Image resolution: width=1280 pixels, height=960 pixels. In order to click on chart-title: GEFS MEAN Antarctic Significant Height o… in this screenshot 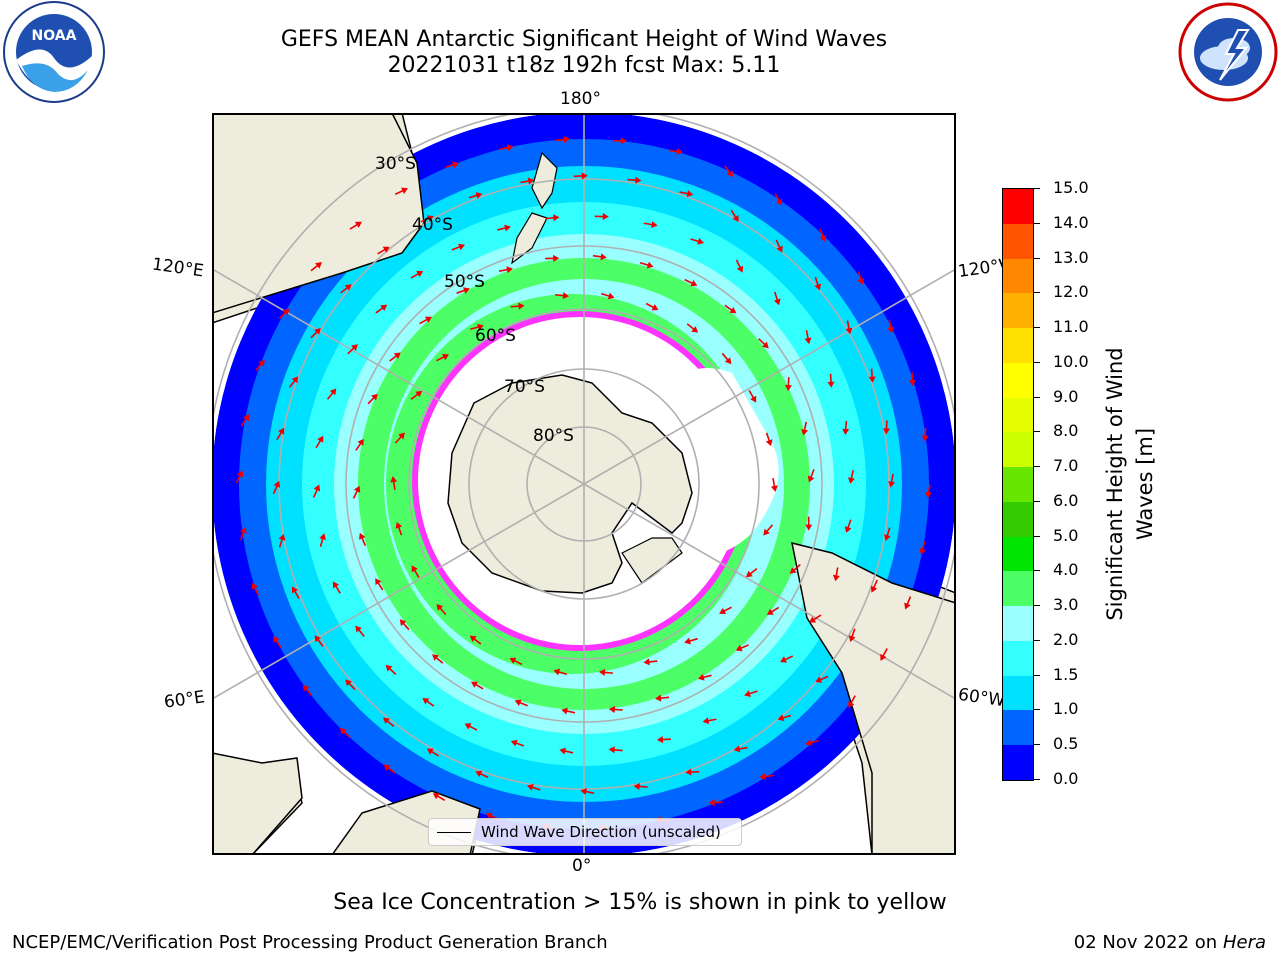, I will do `click(584, 39)`.